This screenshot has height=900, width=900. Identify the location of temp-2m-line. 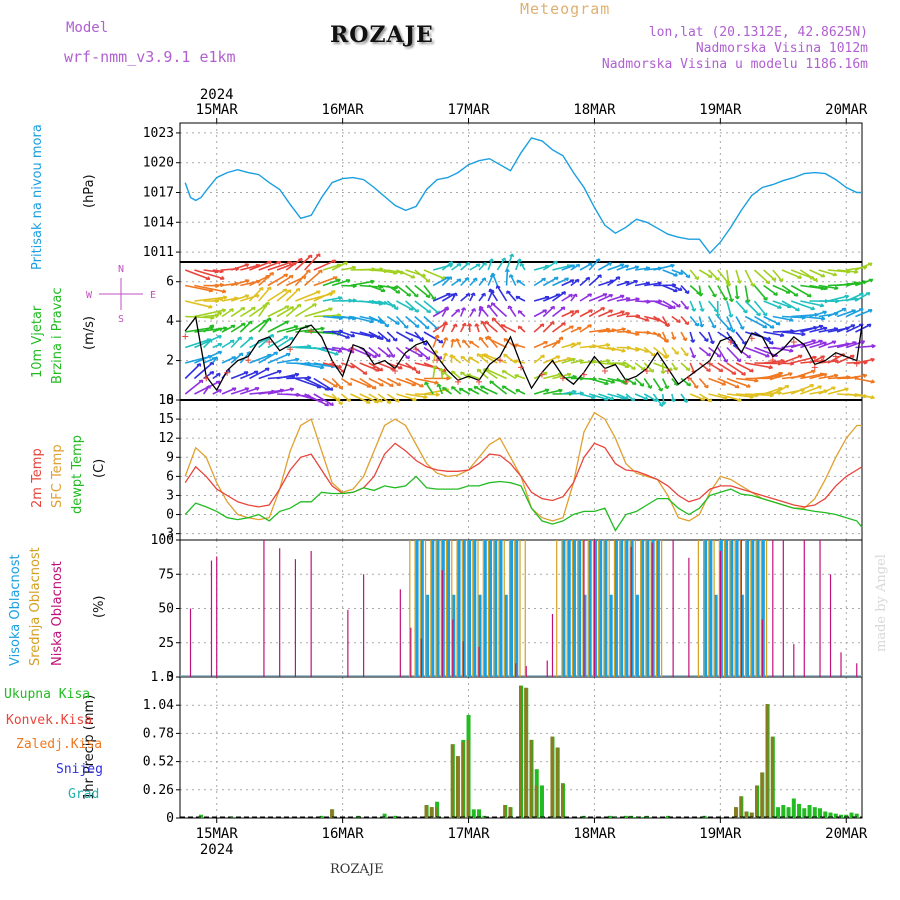
(523, 475).